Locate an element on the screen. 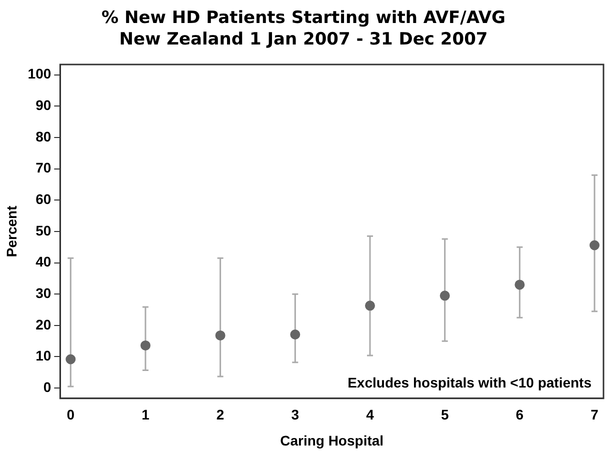 The width and height of the screenshot is (609, 456). x-tick-label: 0 is located at coordinates (70, 414).